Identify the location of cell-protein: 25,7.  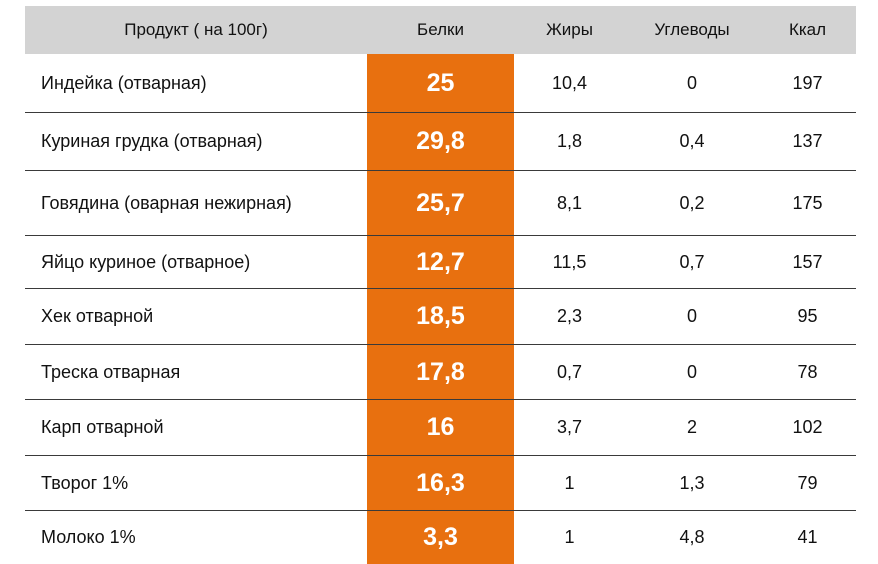
(440, 203).